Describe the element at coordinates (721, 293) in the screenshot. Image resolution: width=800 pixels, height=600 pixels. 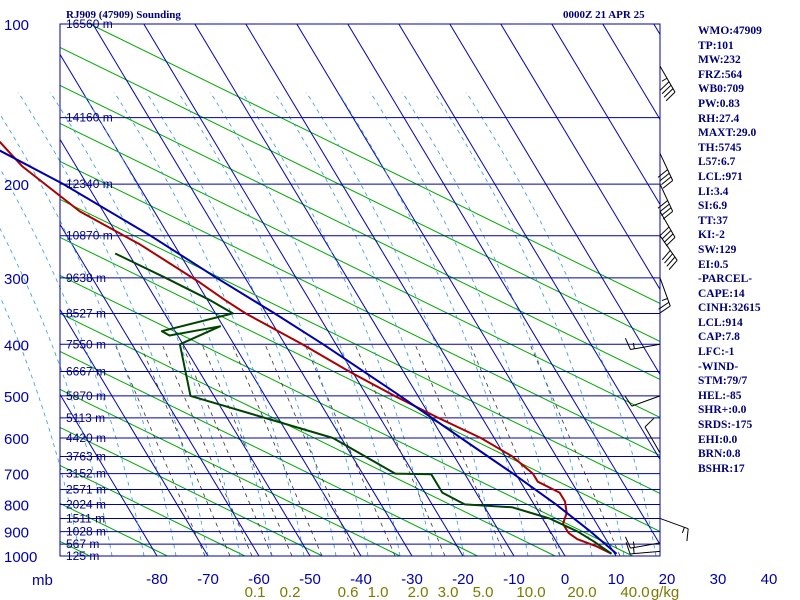
I see `sounding-index: CAPE:14` at that location.